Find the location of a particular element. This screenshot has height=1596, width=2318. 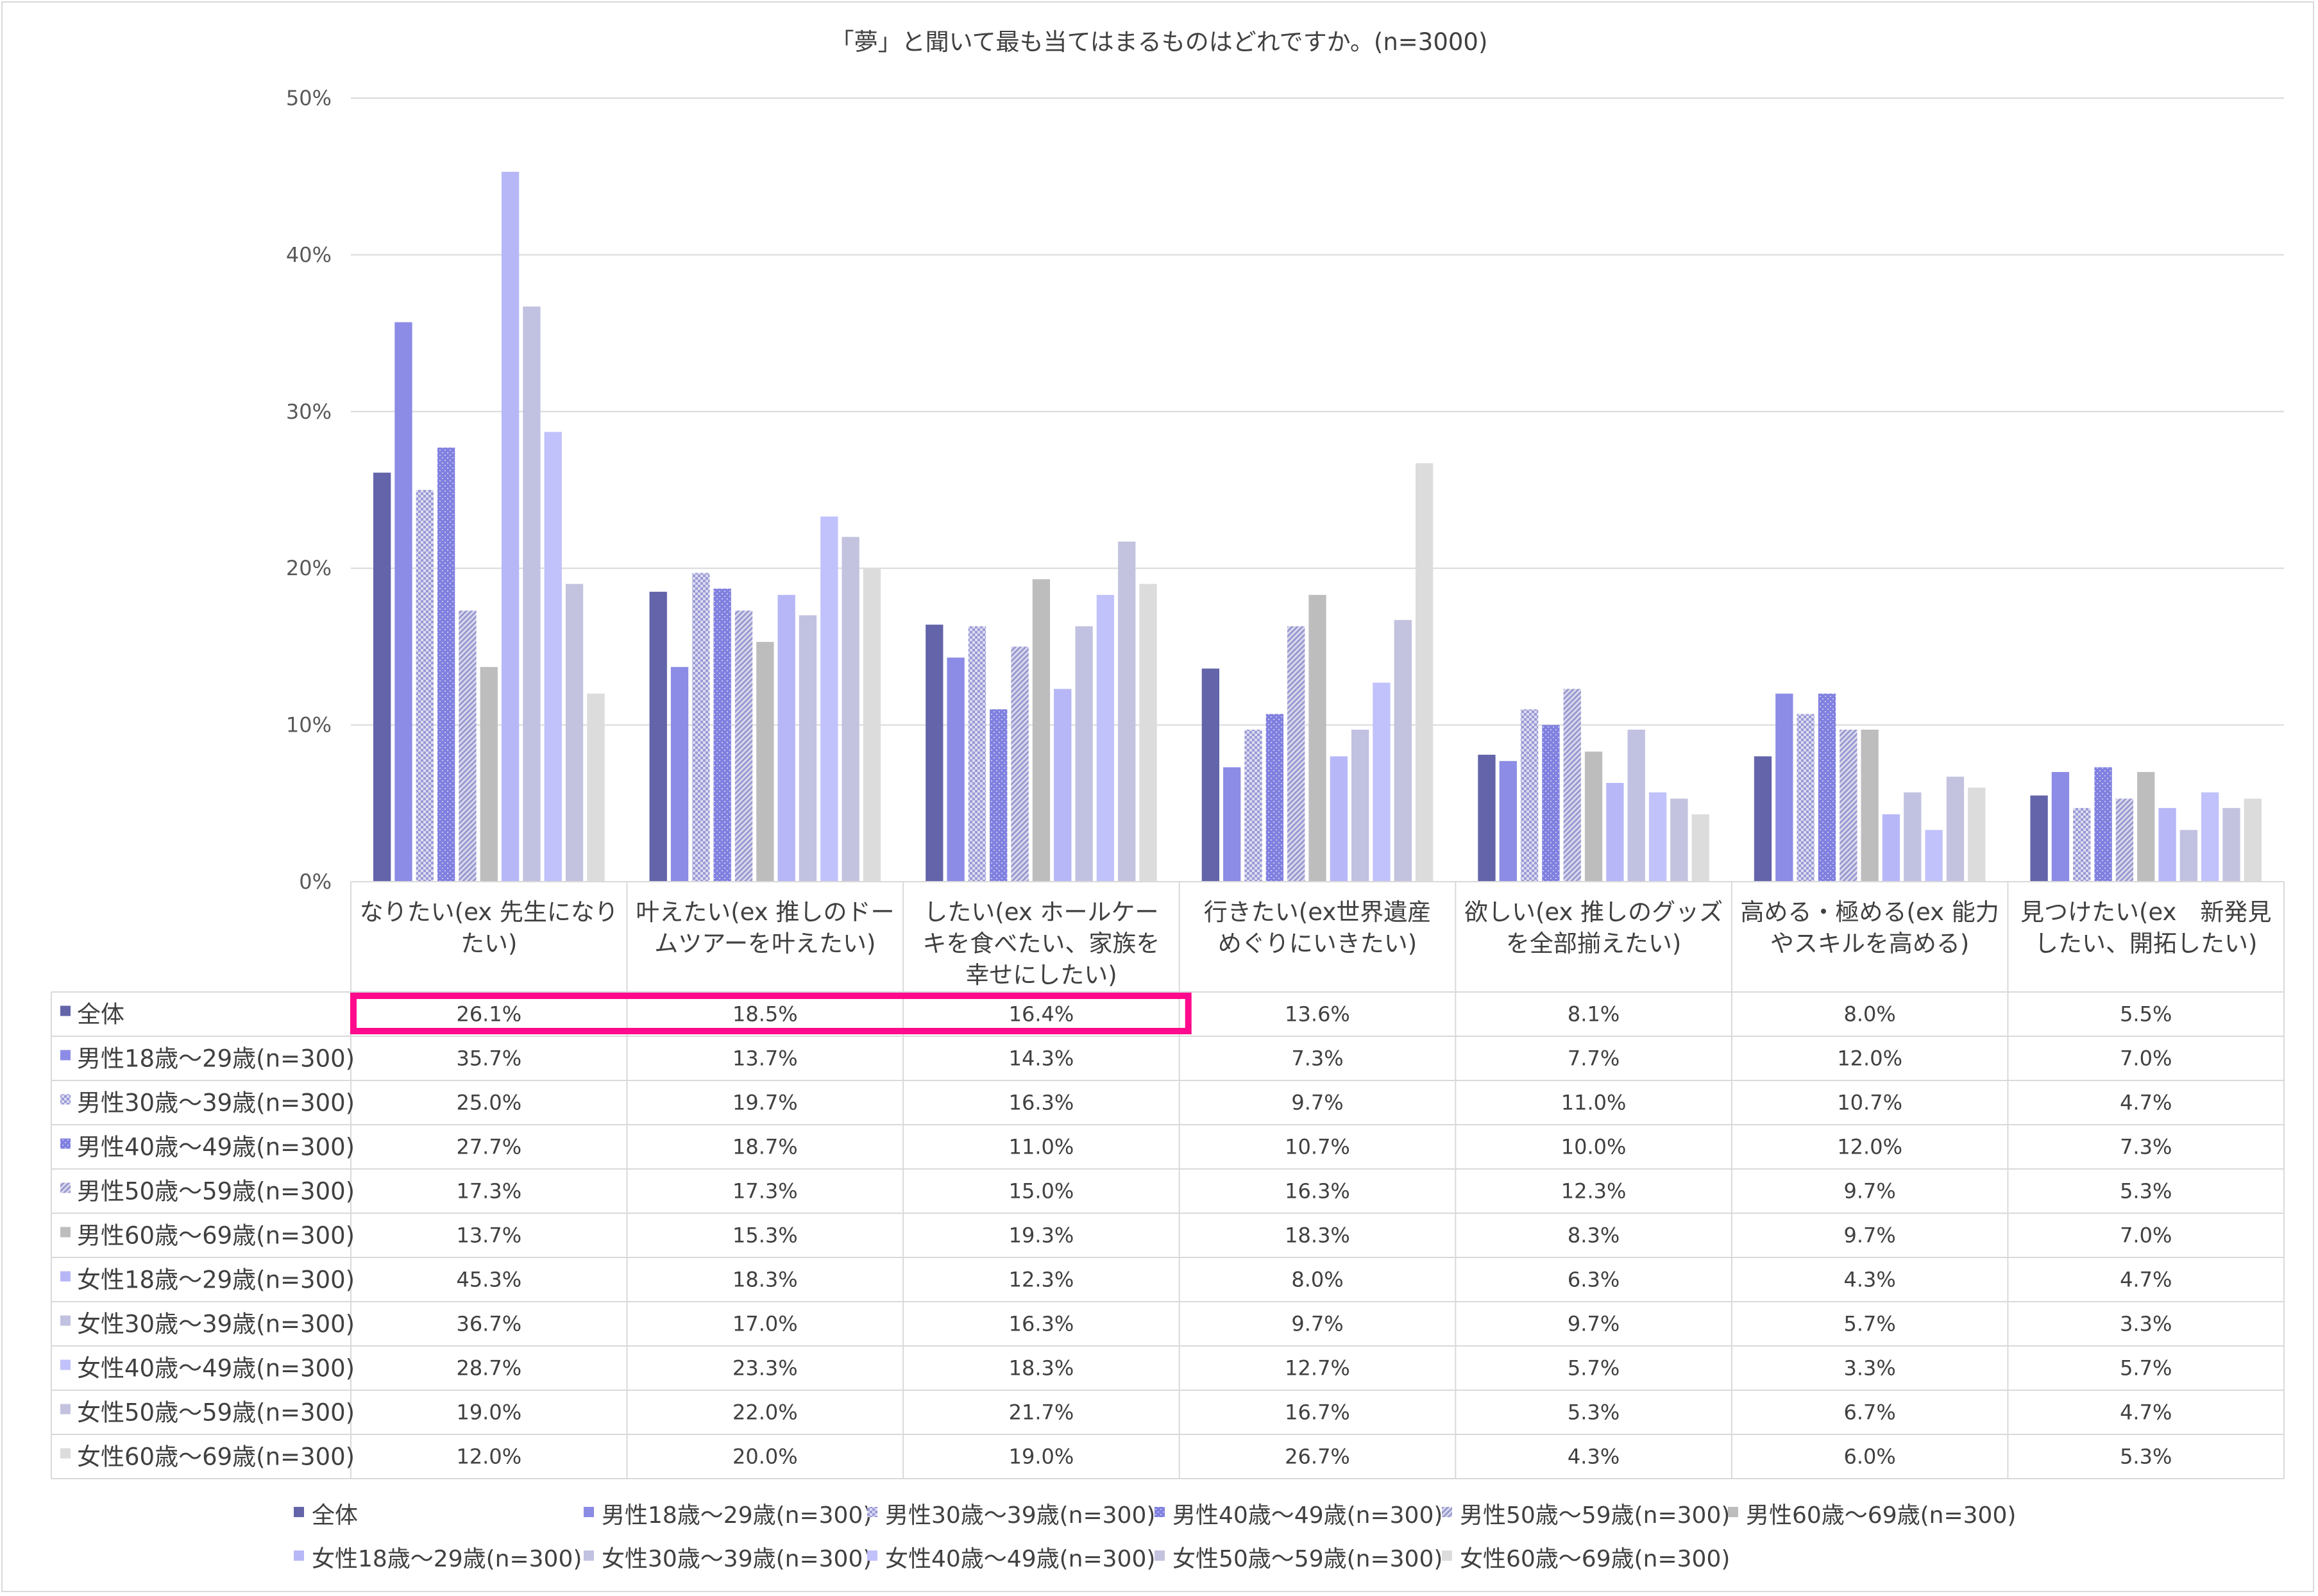

legend-label: 女性30歳～39歳(n=300) is located at coordinates (737, 1559).